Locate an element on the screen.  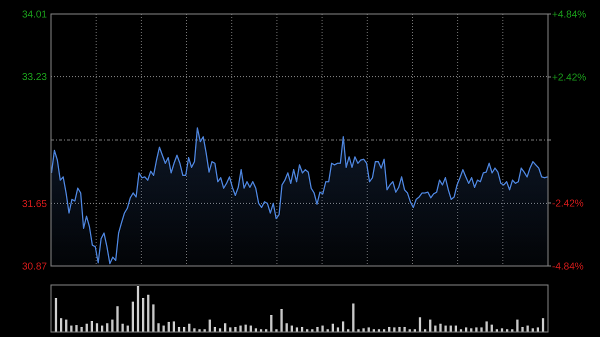
y2-tick-label: -2.42% is located at coordinates (568, 204).